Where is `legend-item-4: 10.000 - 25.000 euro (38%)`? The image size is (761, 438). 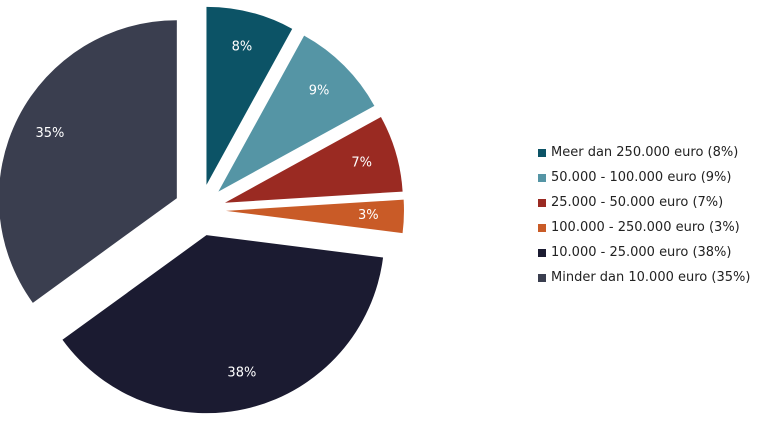
legend-item-4: 10.000 - 25.000 euro (38%) is located at coordinates (644, 252).